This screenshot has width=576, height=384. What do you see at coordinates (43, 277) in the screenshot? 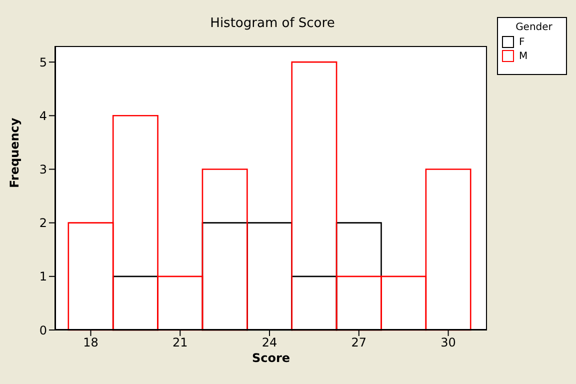
I see `y-tick-label: 1` at bounding box center [43, 277].